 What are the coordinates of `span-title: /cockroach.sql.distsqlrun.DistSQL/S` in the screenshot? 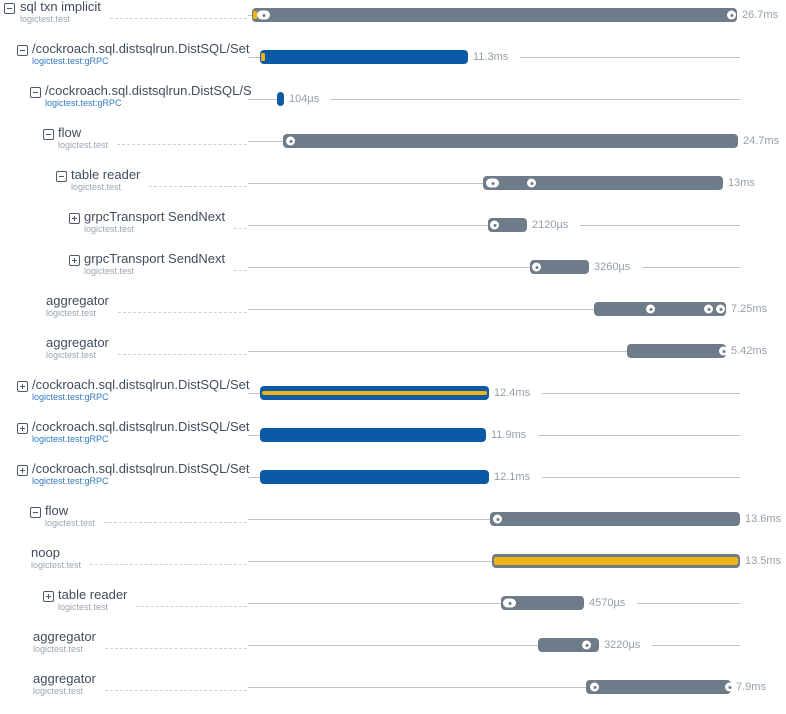 It's located at (150, 91).